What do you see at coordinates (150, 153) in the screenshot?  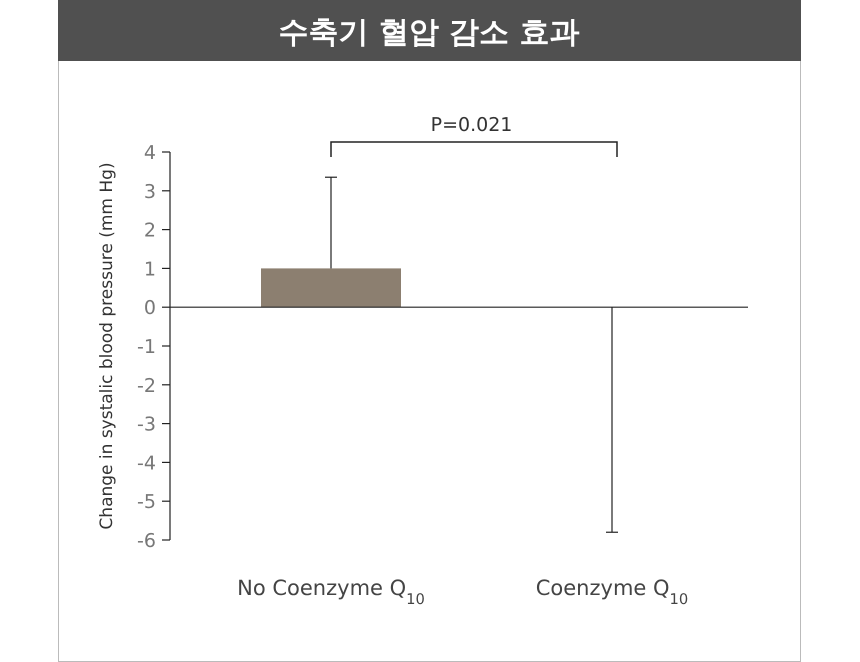 I see `y-tick-label: 4` at bounding box center [150, 153].